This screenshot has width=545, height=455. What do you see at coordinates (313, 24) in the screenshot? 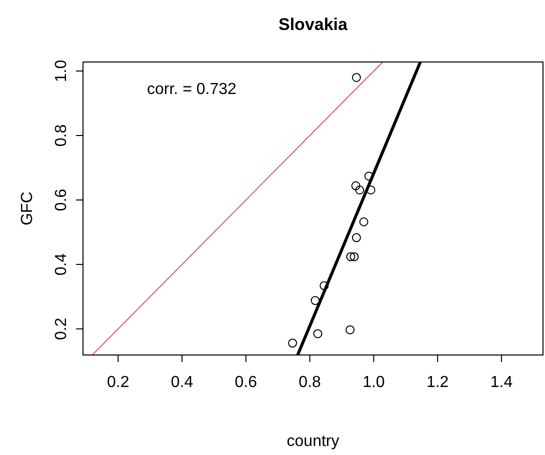
I see `chart-title: Slovakia` at bounding box center [313, 24].